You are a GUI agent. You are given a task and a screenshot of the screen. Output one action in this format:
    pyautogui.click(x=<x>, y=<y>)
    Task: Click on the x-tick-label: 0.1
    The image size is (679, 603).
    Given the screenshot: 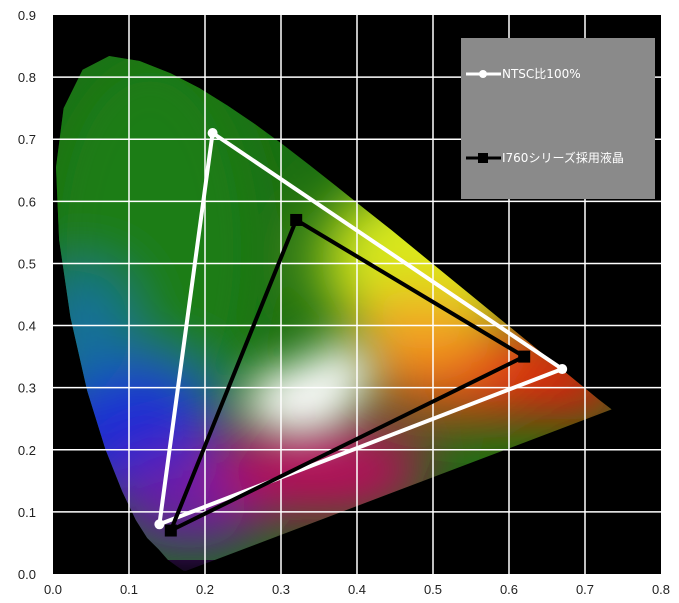 What is the action you would take?
    pyautogui.click(x=129, y=589)
    